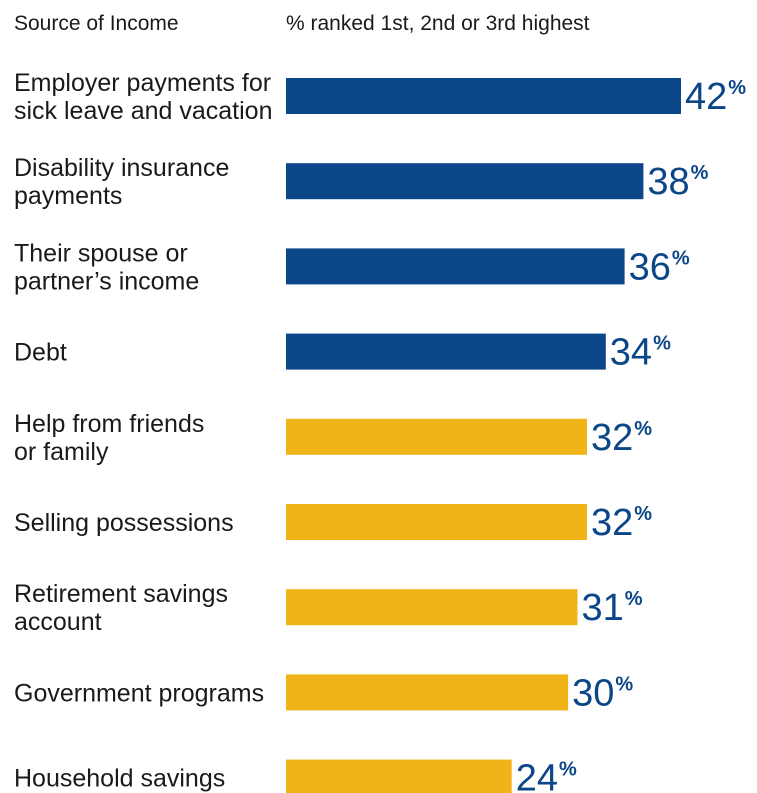  I want to click on value-label: 42%, so click(715, 97).